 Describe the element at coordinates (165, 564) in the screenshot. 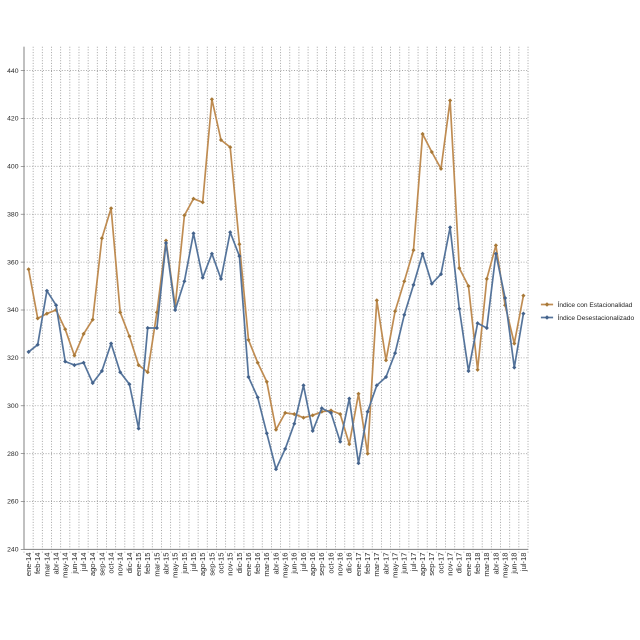

I see `svg-text: abr-15` at that location.